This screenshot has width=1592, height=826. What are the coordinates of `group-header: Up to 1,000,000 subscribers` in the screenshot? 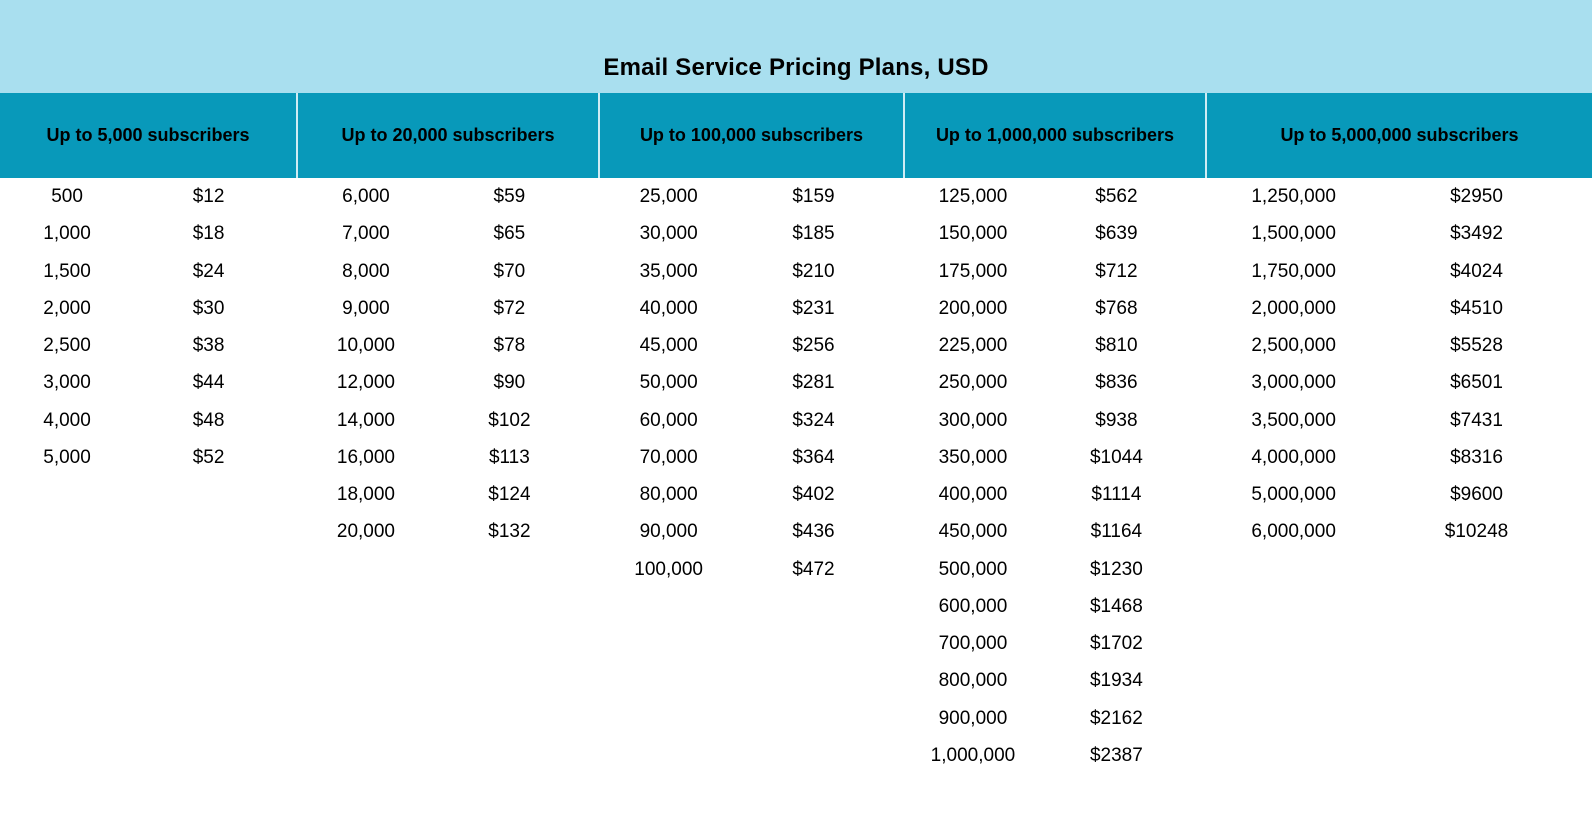 It's located at (1056, 135).